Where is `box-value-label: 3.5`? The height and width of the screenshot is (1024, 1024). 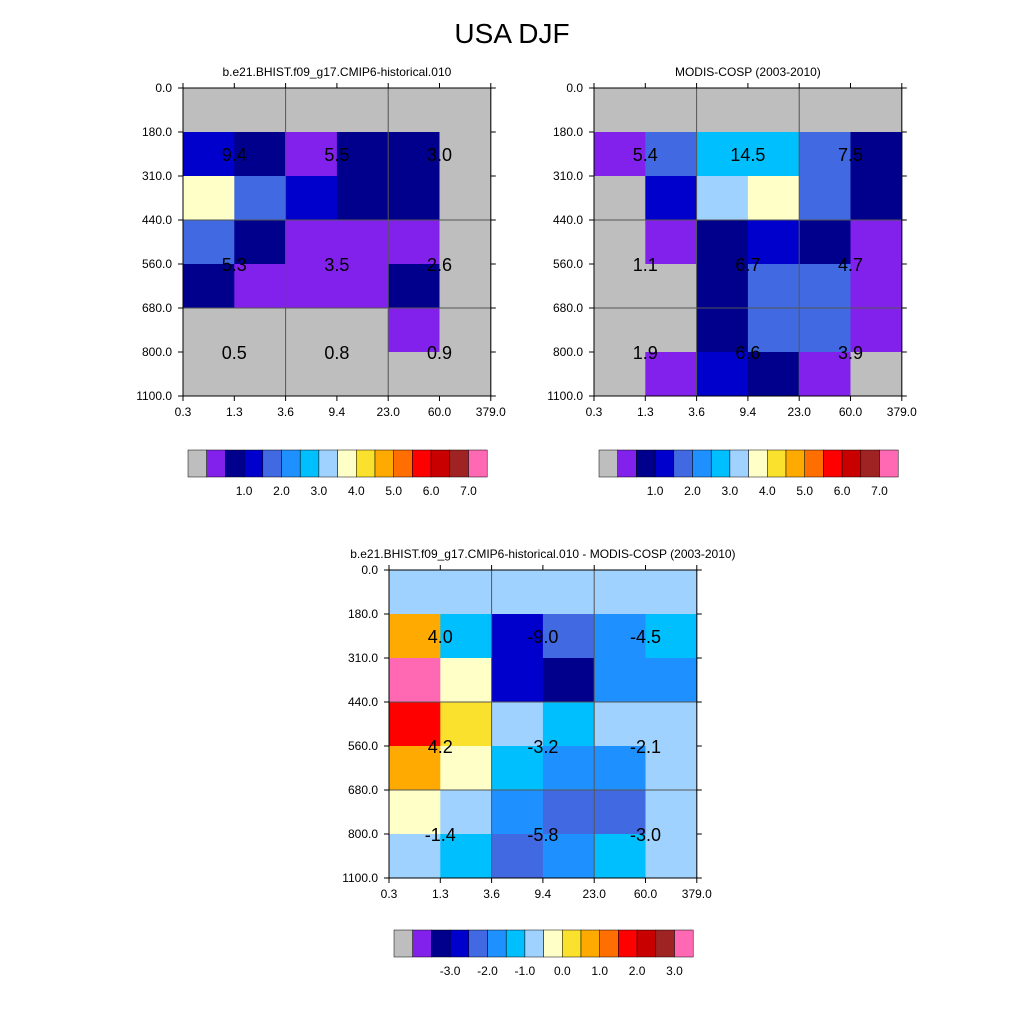 box-value-label: 3.5 is located at coordinates (336, 265).